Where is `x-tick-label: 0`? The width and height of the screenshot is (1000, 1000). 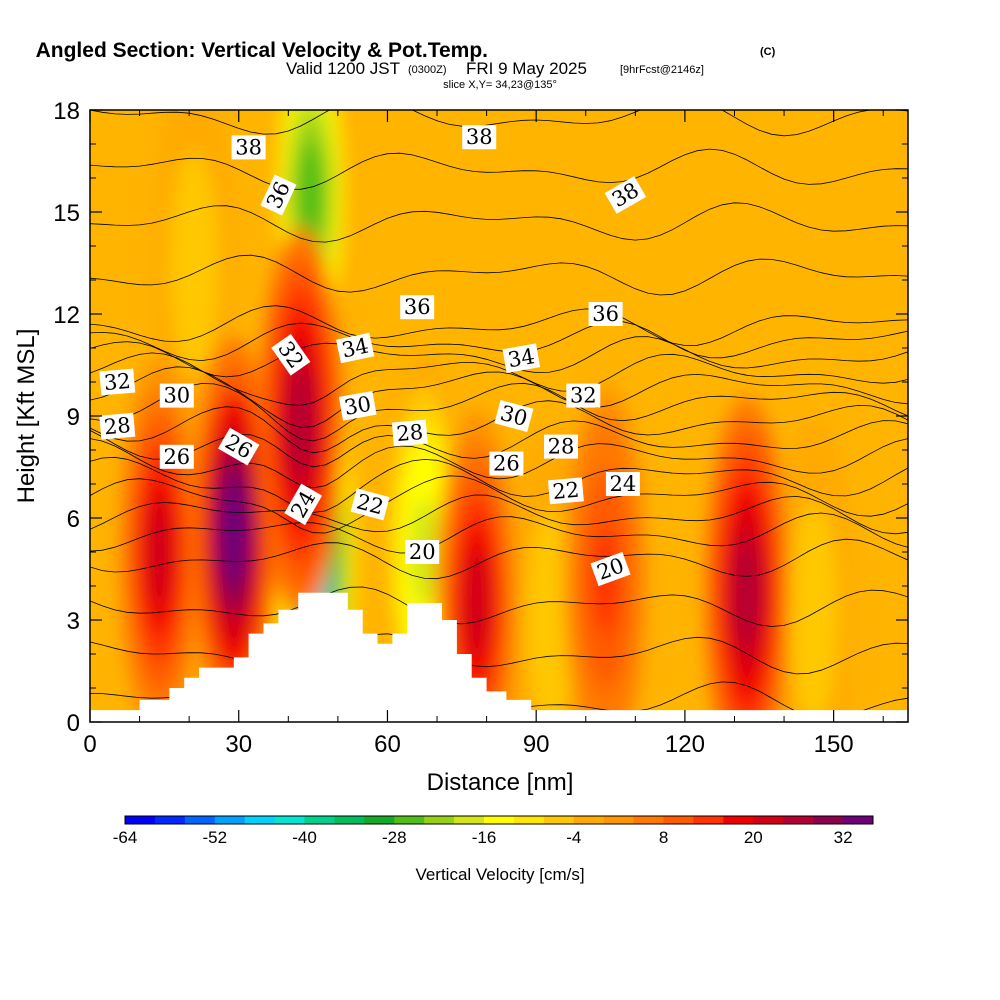 x-tick-label: 0 is located at coordinates (89, 744).